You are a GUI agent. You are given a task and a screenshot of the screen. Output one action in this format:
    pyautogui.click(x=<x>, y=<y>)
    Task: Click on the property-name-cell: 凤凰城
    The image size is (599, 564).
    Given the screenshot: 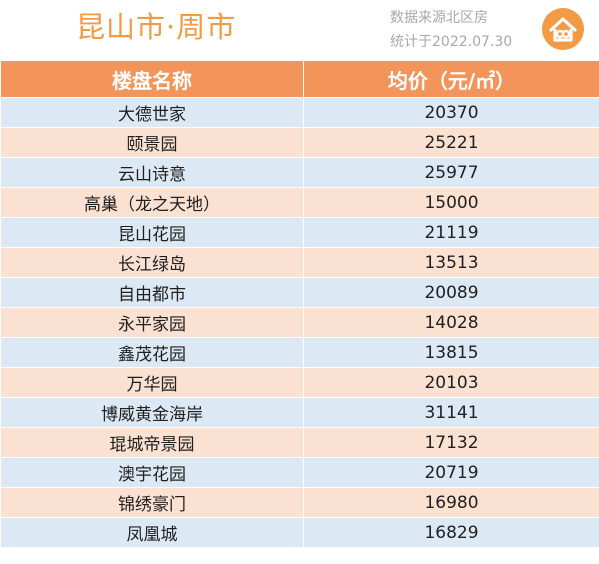 What is the action you would take?
    pyautogui.click(x=152, y=532)
    